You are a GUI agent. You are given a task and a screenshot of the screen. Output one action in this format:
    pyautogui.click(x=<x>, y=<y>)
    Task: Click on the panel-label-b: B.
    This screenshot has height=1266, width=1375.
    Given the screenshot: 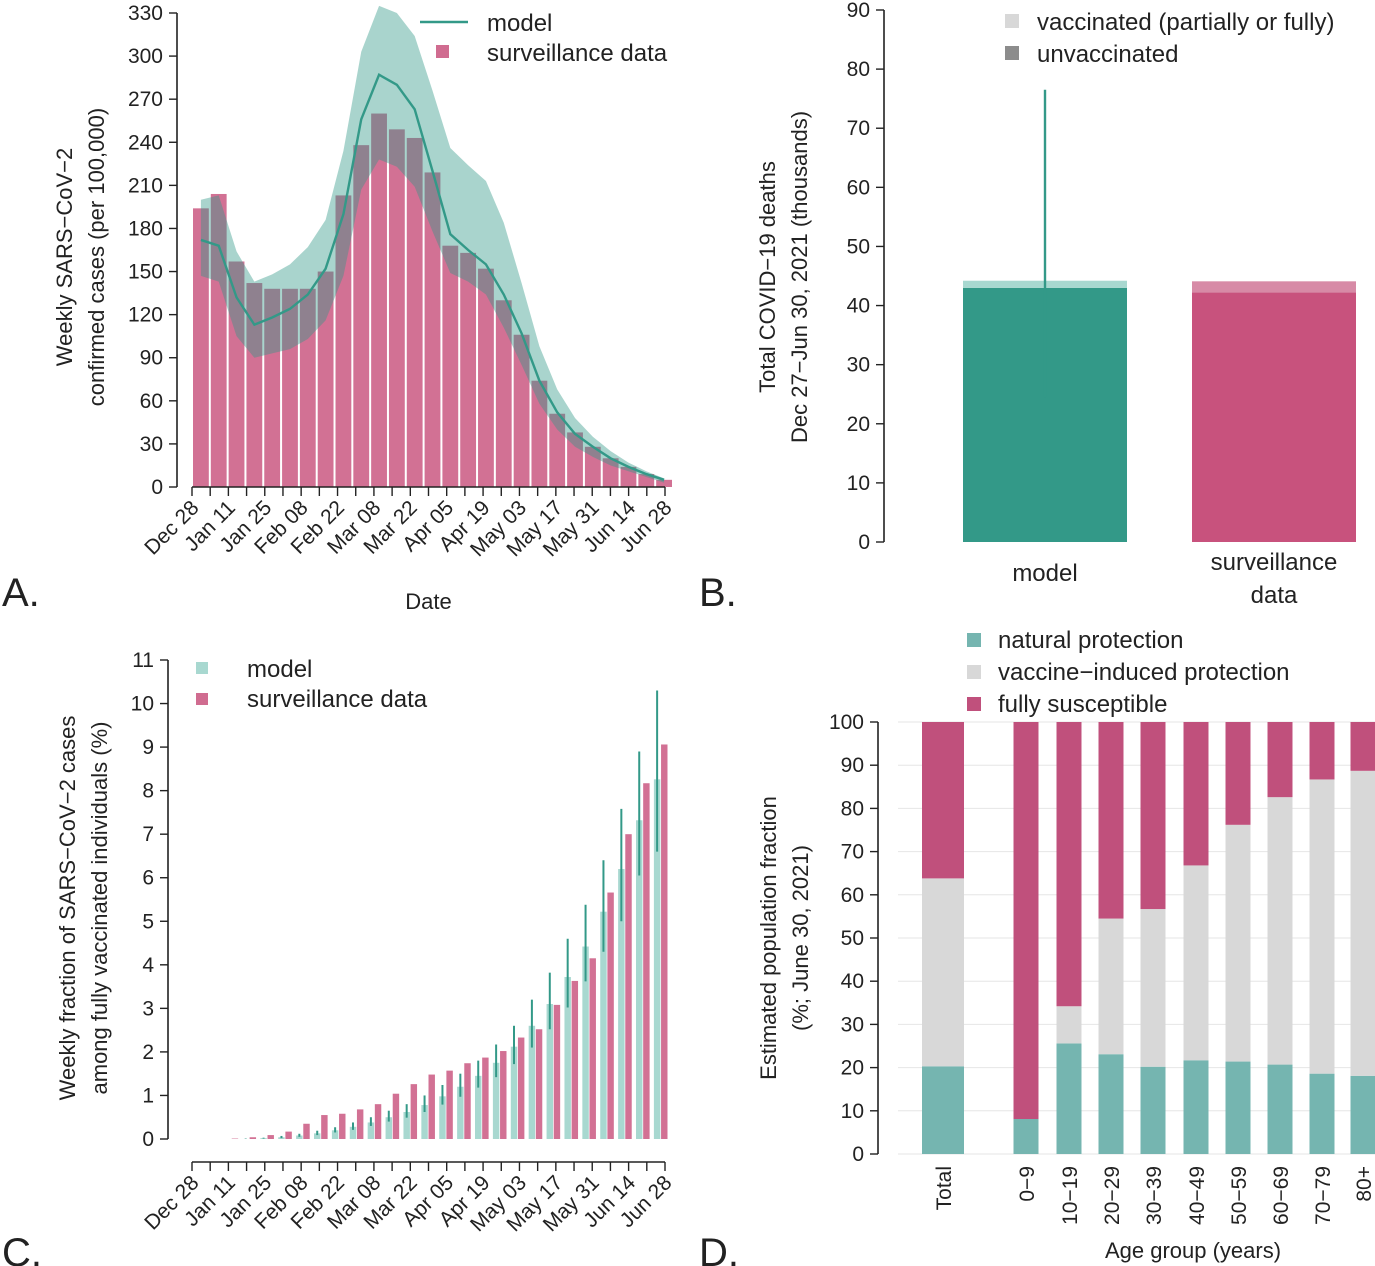 What is the action you would take?
    pyautogui.click(x=718, y=593)
    